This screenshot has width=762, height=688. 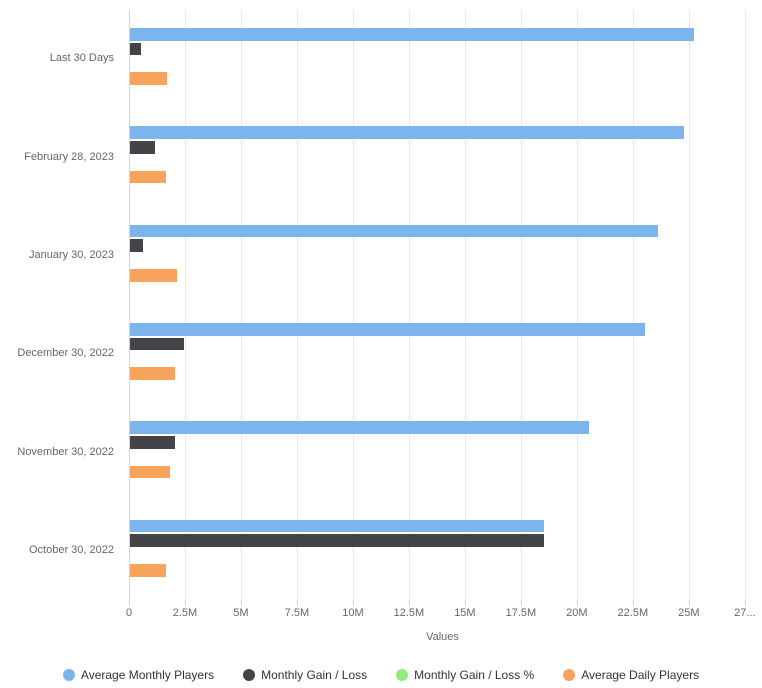 I want to click on legend-item-monthly-gain-loss: Monthly Gain / Loss %, so click(x=465, y=675).